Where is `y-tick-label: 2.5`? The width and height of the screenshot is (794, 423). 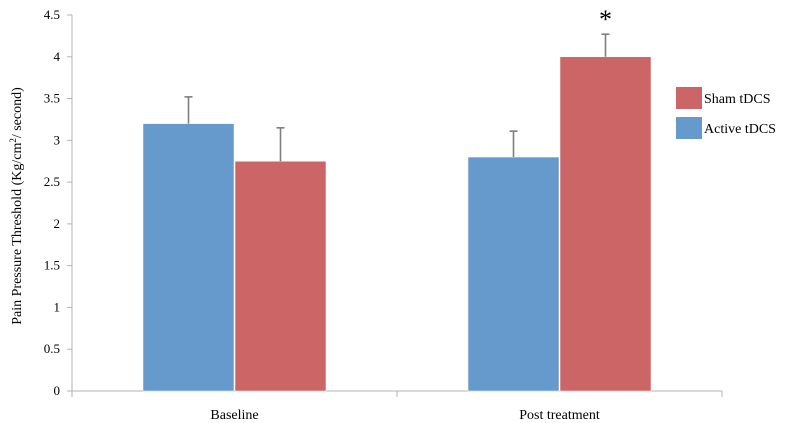 y-tick-label: 2.5 is located at coordinates (52, 181).